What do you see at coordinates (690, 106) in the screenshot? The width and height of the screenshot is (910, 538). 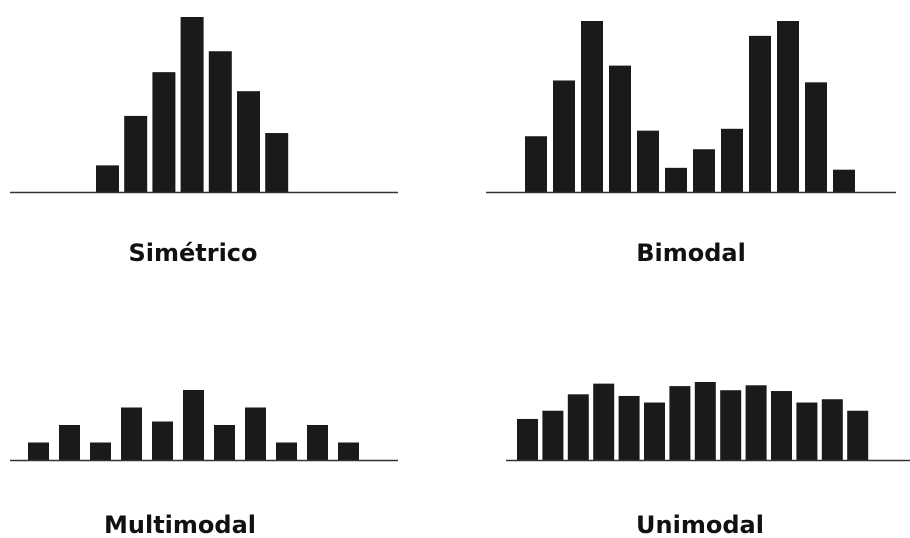 I see `bimodal-bars` at bounding box center [690, 106].